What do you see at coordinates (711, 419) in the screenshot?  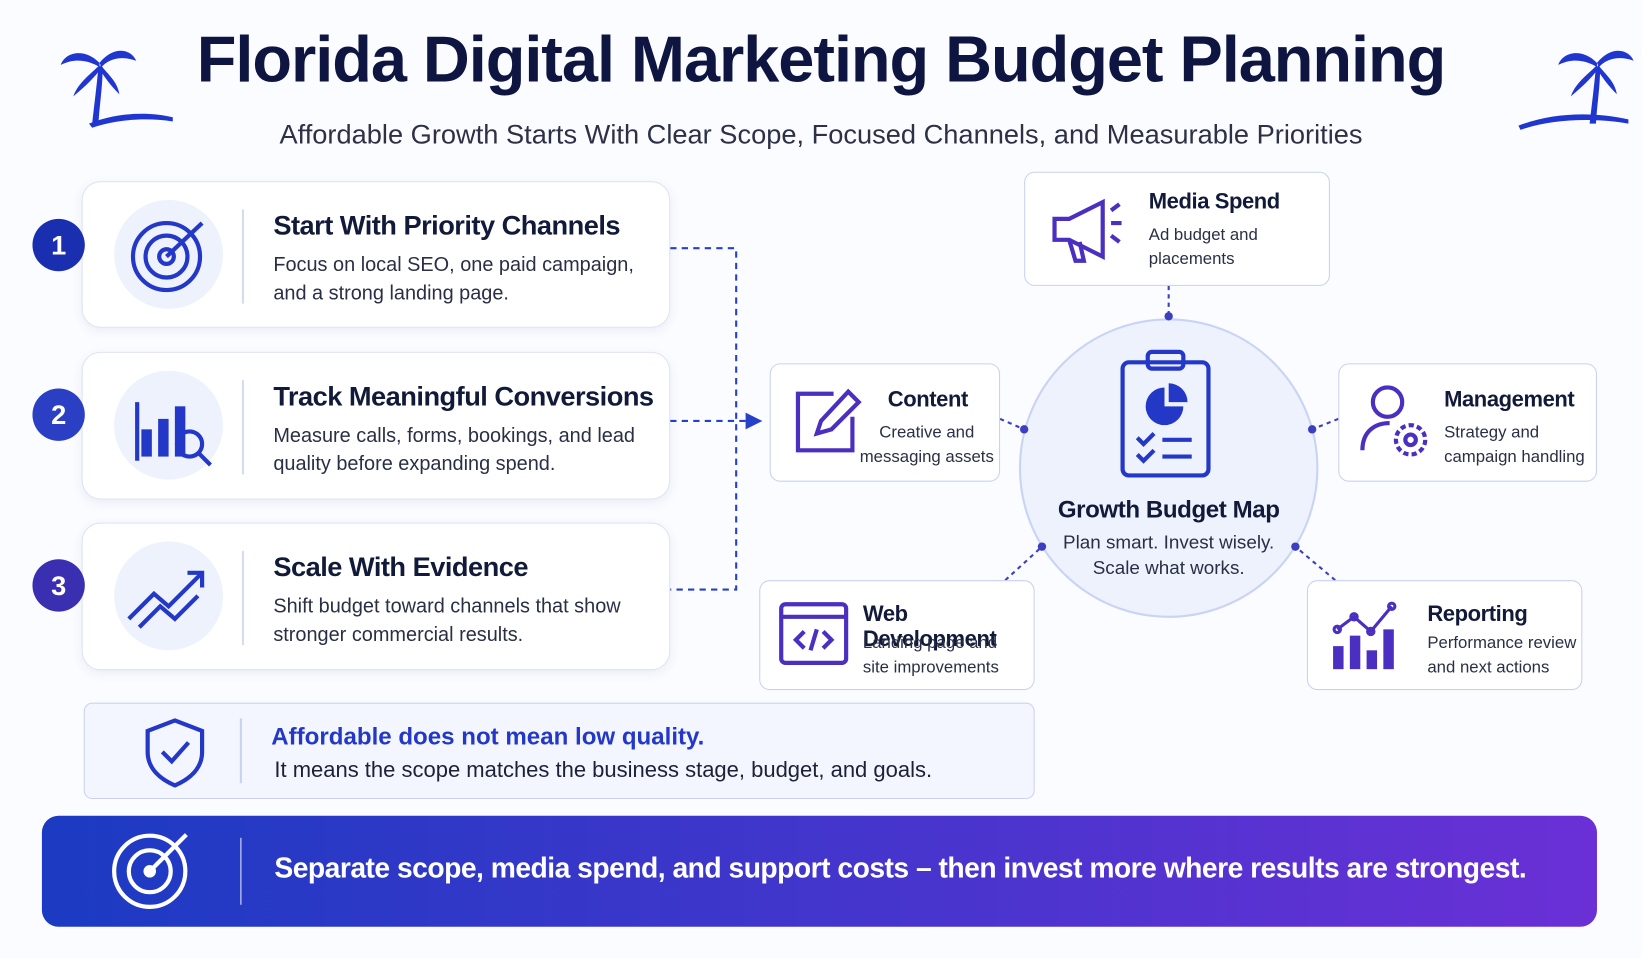 I see `step-connectors` at bounding box center [711, 419].